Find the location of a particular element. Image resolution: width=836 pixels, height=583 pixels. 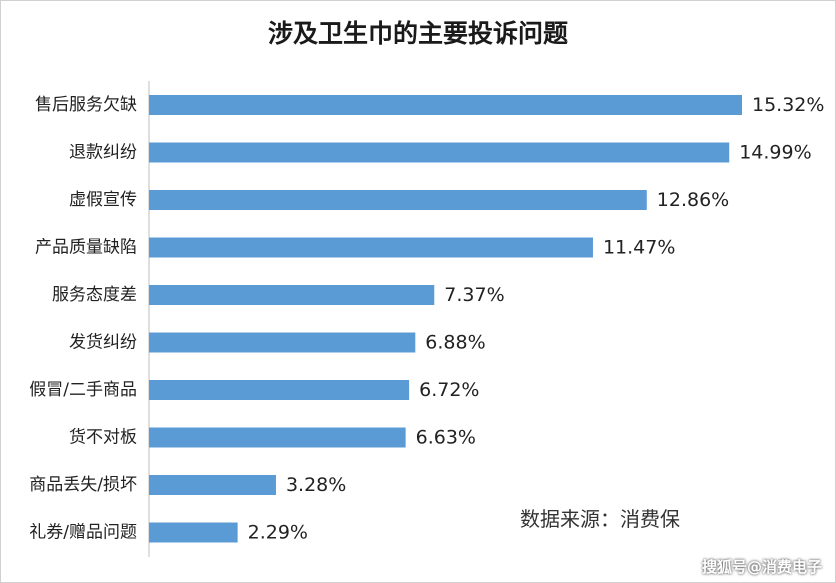

category-label: 售后服务欠缺 is located at coordinates (86, 105).